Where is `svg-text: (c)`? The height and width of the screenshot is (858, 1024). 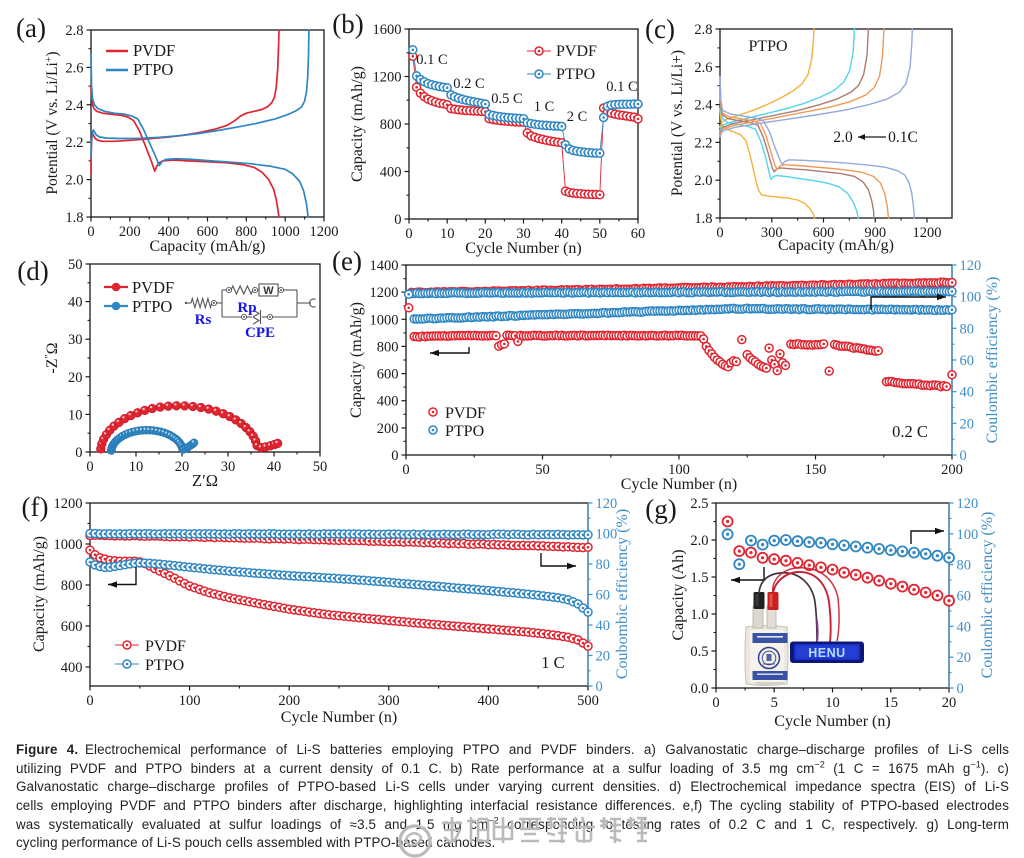 svg-text: (c) is located at coordinates (660, 29).